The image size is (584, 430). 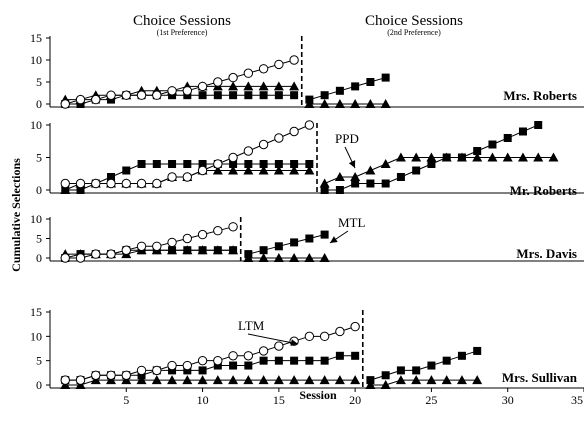 I want to click on x-tick-label: 20, so click(x=355, y=400).